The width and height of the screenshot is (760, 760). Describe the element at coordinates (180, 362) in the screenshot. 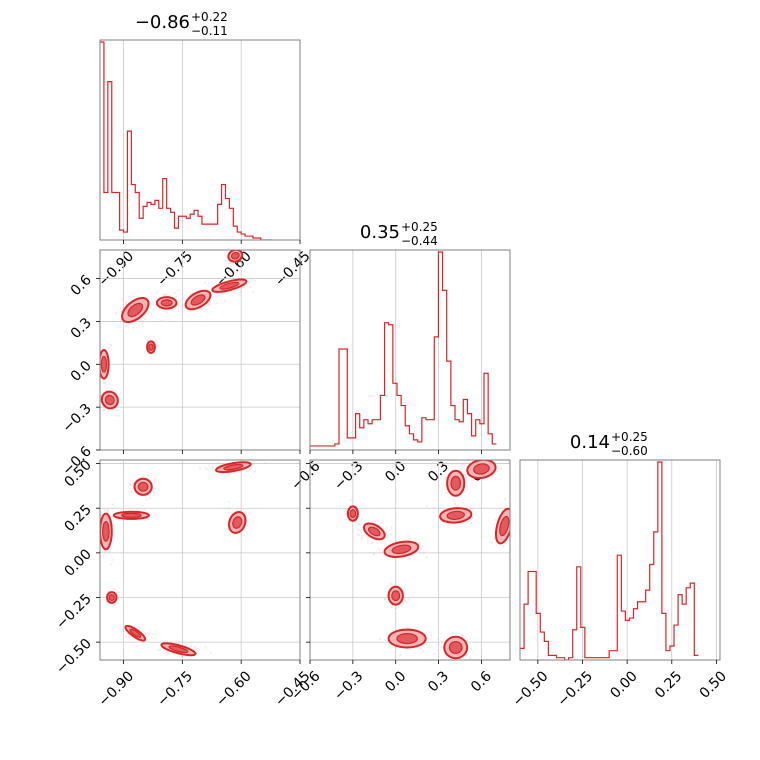

I see `panel-p10: −0.6−0.30.00.30.6` at that location.